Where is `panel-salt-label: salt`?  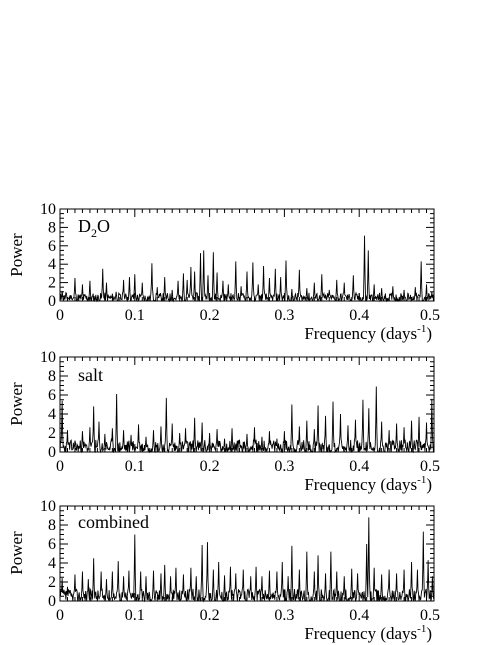
panel-salt-label: salt is located at coordinates (90, 375).